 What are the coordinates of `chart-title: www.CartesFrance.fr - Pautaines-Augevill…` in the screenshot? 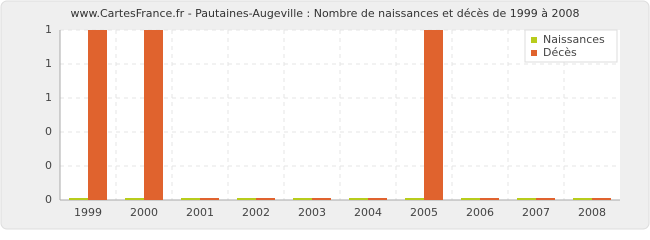 It's located at (325, 13).